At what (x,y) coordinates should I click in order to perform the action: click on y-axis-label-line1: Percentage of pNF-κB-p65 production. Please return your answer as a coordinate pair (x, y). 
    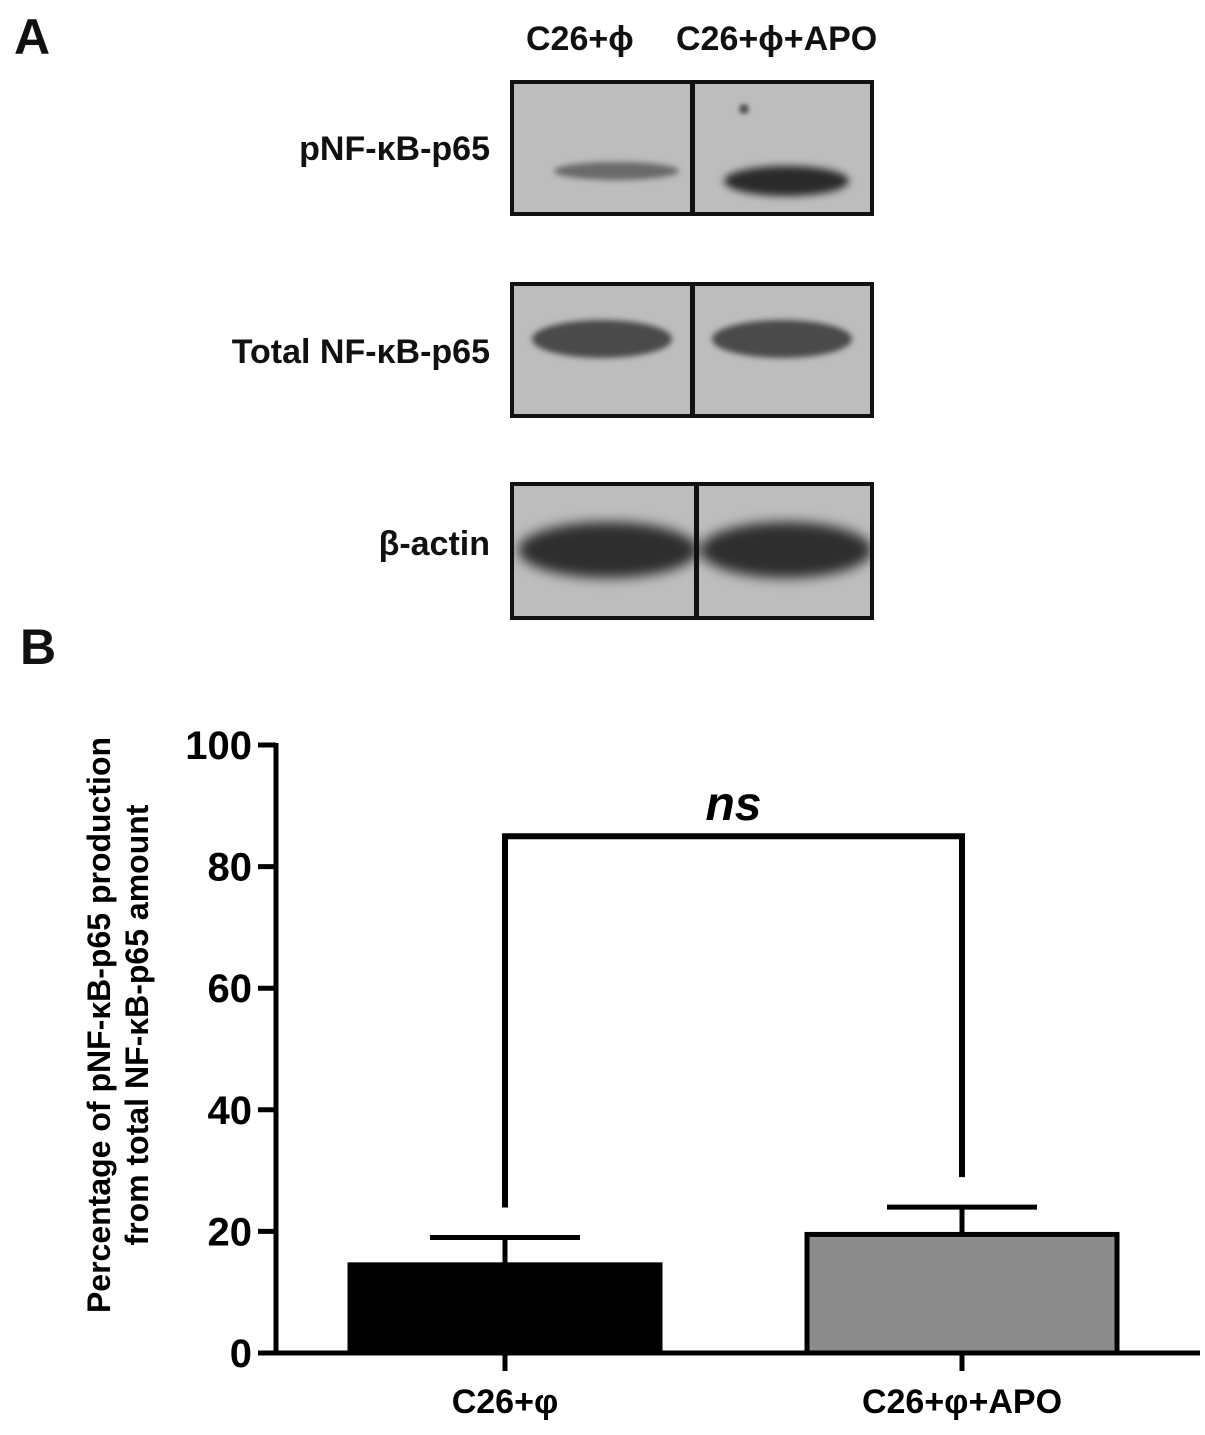
    Looking at the image, I should click on (99, 1025).